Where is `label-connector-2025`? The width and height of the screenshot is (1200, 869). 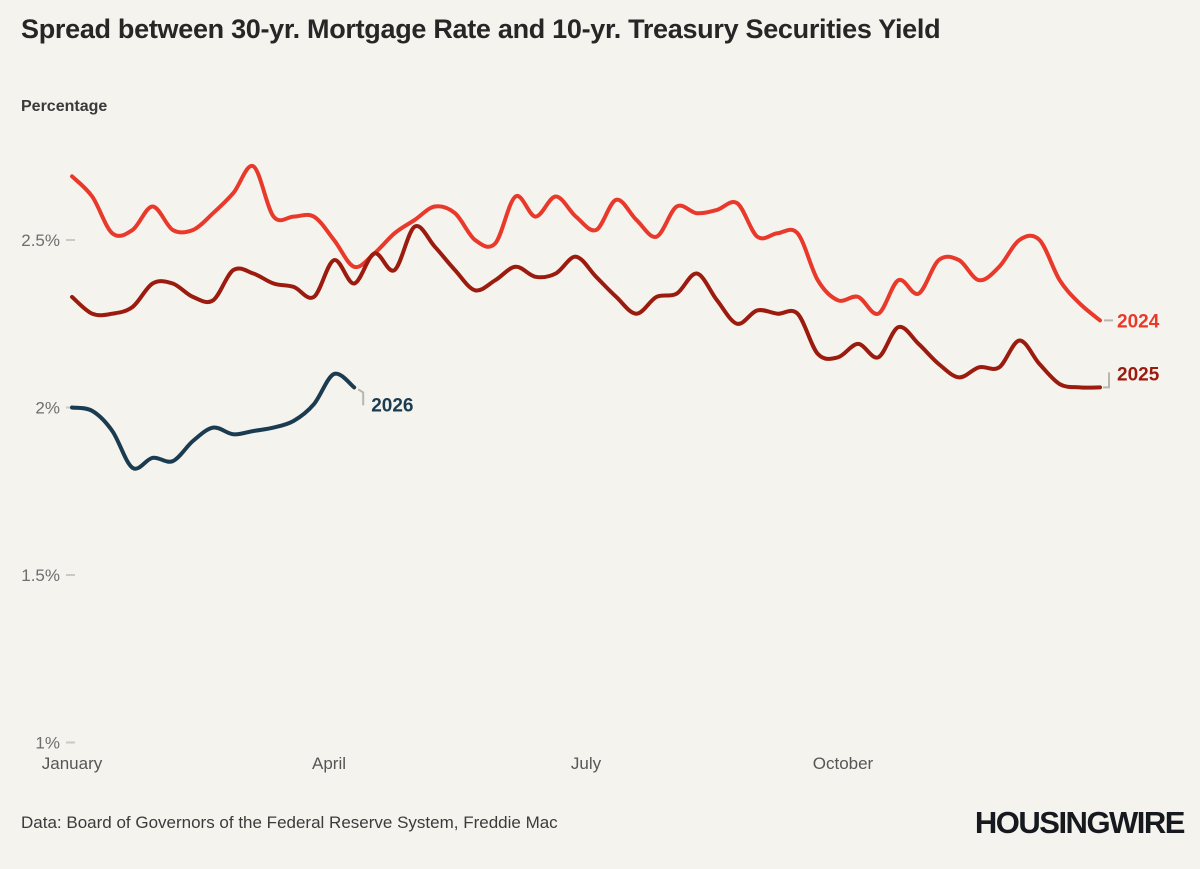 label-connector-2025 is located at coordinates (1106, 380).